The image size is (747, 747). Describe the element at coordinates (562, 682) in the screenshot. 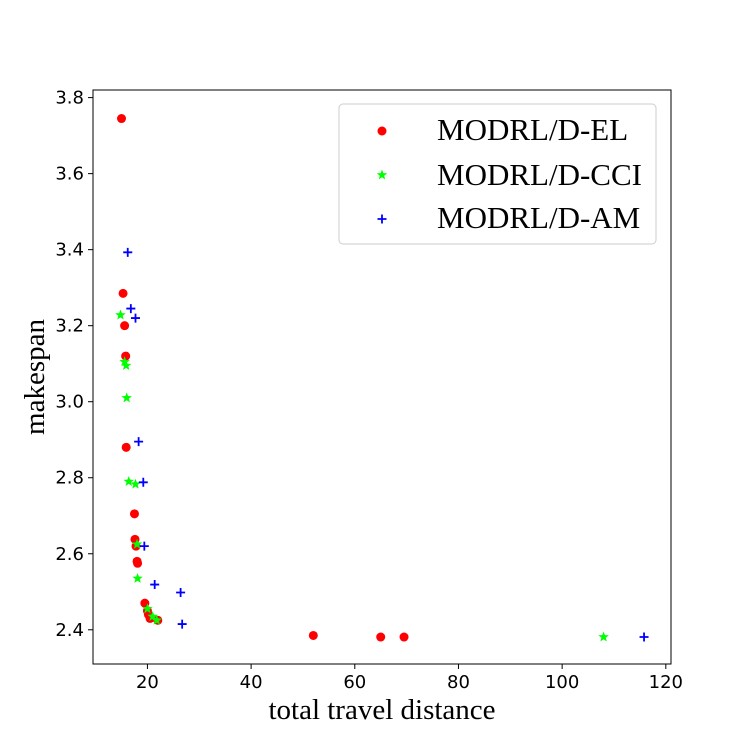

I see `x-tick-label: 100` at that location.